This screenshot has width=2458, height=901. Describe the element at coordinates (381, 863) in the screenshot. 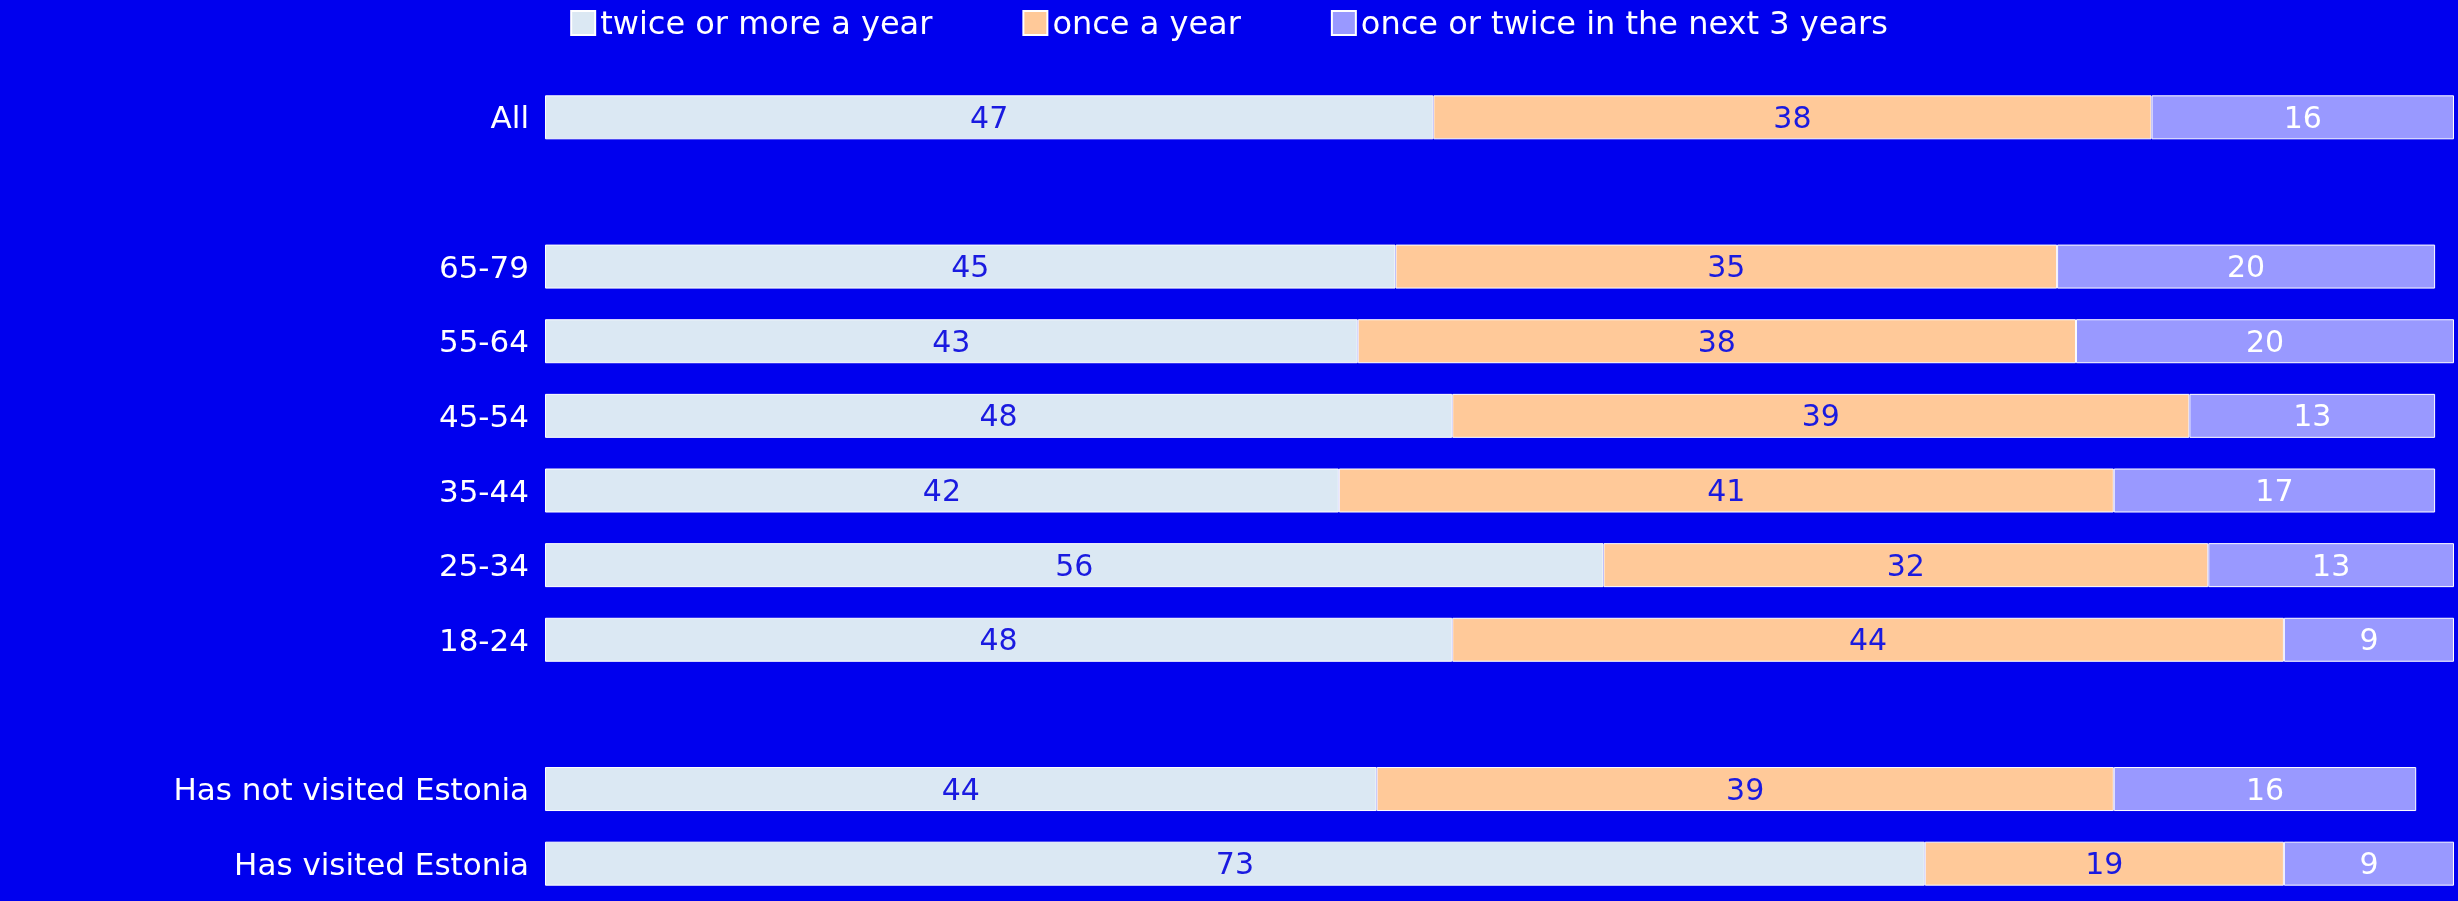

I see `y-tick-label: Has visited Estonia` at that location.